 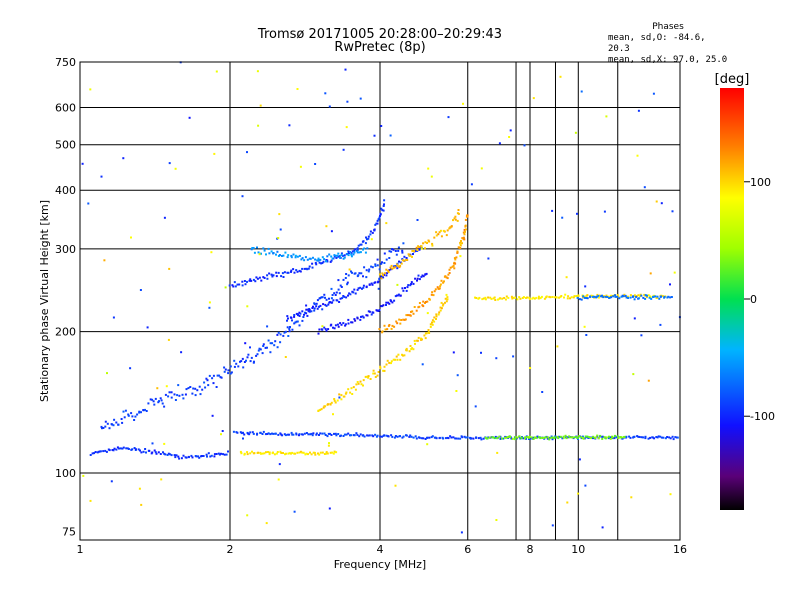 I want to click on y-tick-label: 500, so click(x=65, y=145).